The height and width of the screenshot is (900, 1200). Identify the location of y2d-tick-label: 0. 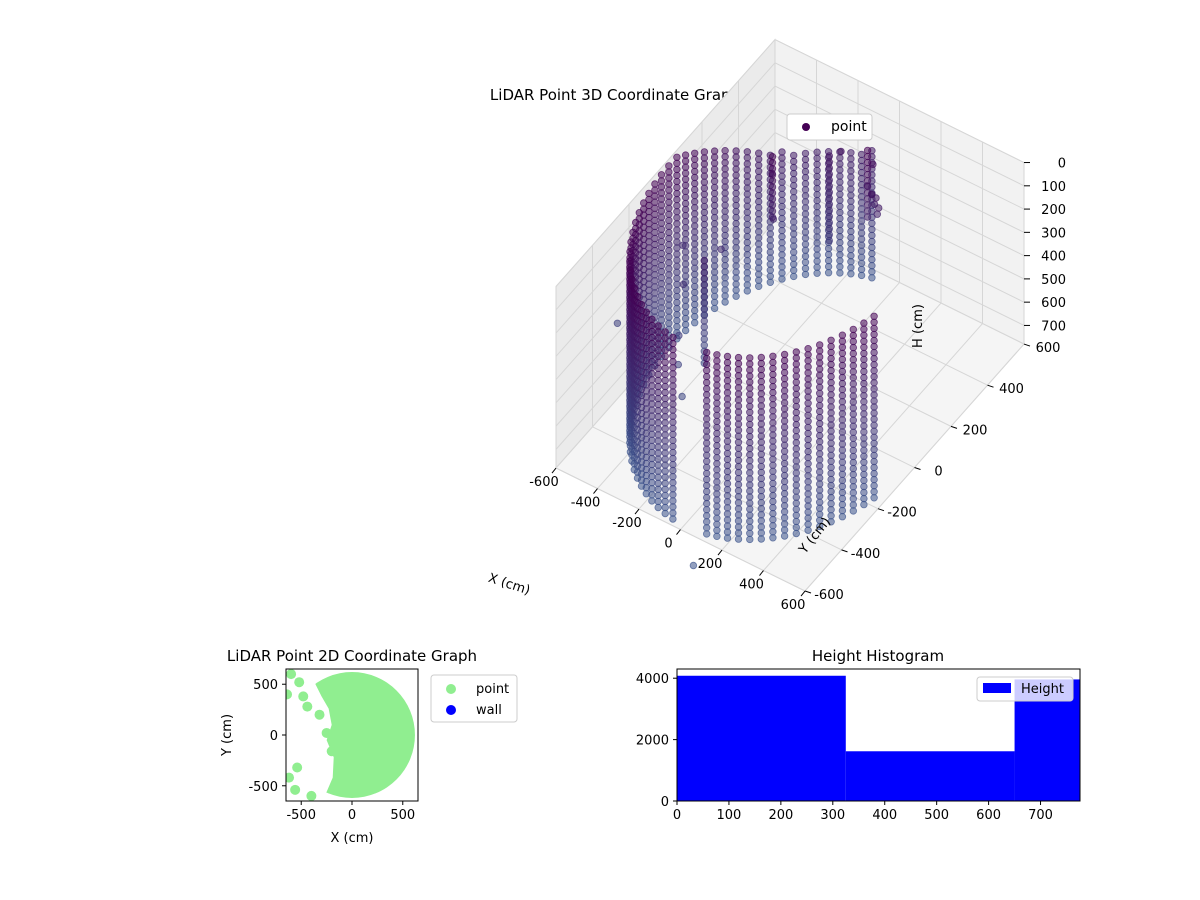
(274, 736).